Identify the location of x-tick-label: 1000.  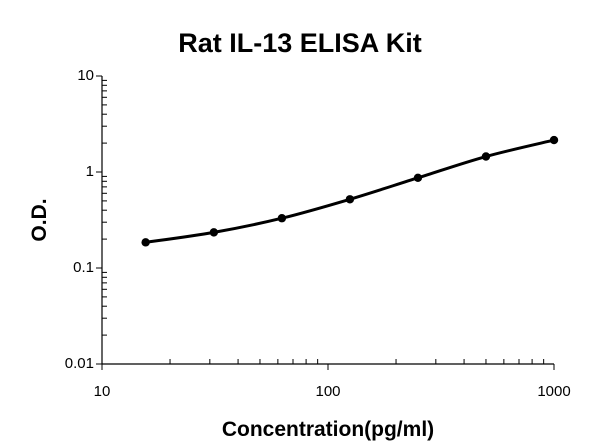
(553, 391).